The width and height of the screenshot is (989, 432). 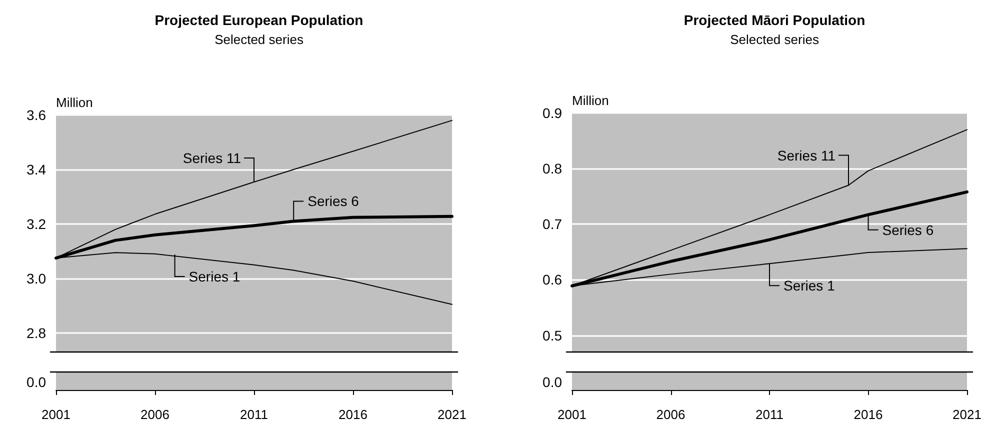 What do you see at coordinates (36, 224) in the screenshot?
I see `y-tick-label: 3.2` at bounding box center [36, 224].